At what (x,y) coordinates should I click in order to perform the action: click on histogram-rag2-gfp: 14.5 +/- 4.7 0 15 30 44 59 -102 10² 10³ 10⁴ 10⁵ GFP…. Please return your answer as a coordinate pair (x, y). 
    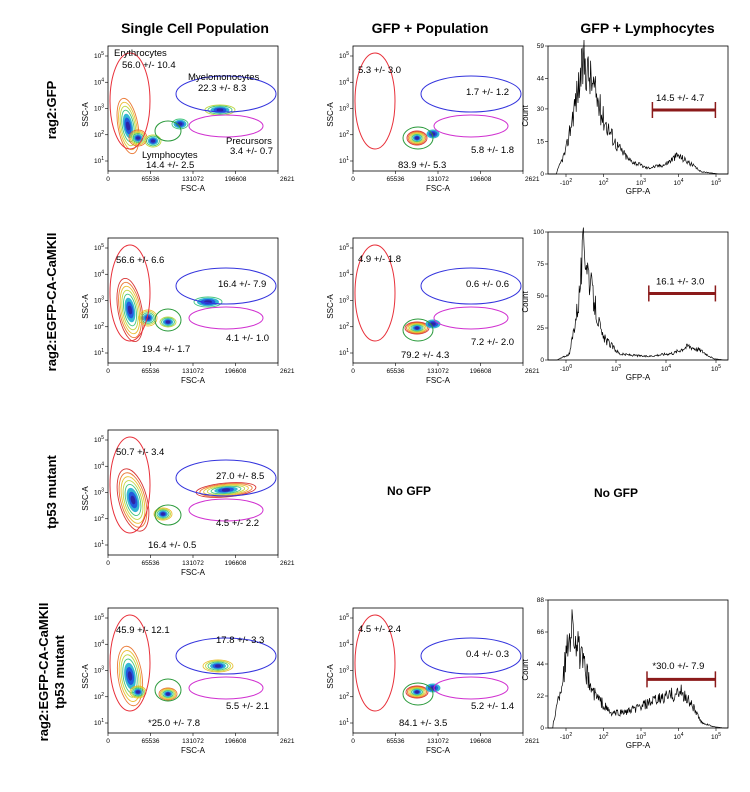
    Looking at the image, I should click on (629, 120).